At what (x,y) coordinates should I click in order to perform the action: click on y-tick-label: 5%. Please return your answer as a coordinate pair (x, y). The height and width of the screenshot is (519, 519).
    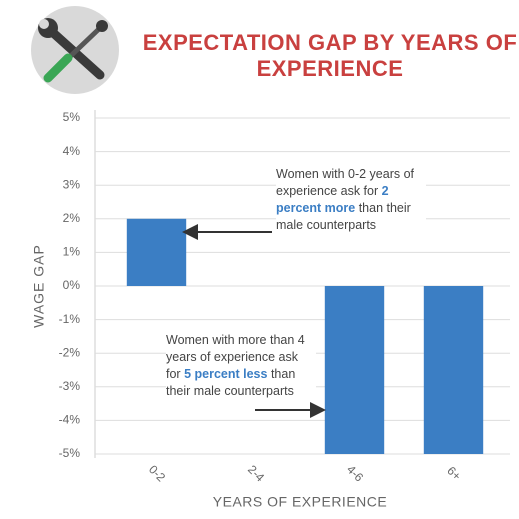
    Looking at the image, I should click on (72, 117).